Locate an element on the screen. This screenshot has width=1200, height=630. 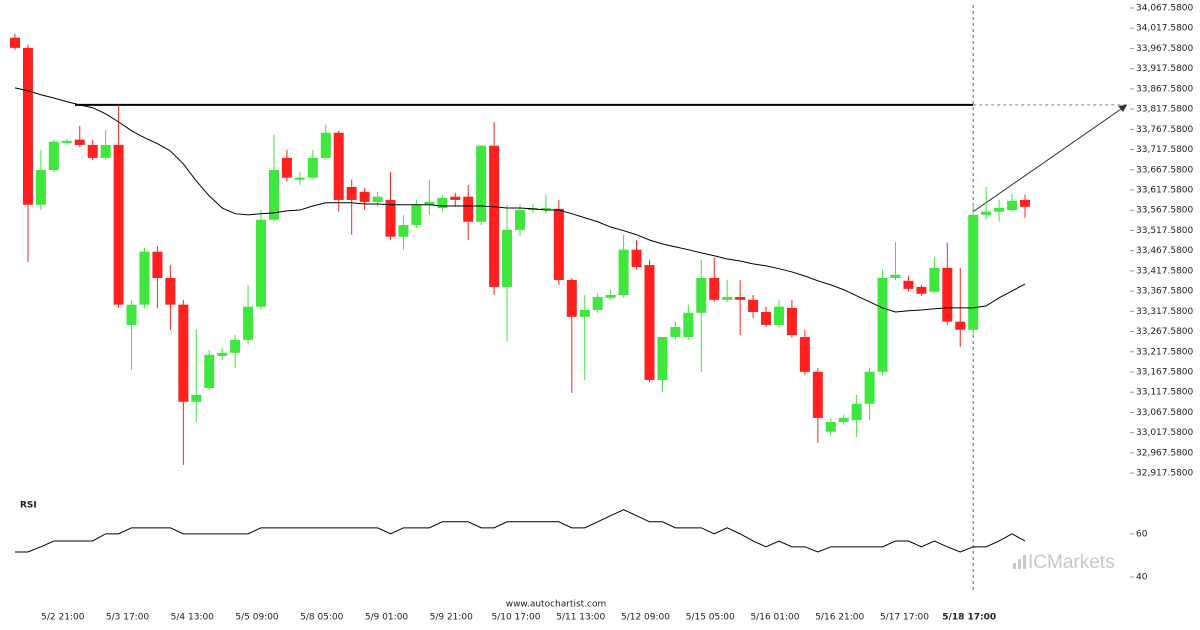
rsi-tick-label: 60 is located at coordinates (1142, 534).